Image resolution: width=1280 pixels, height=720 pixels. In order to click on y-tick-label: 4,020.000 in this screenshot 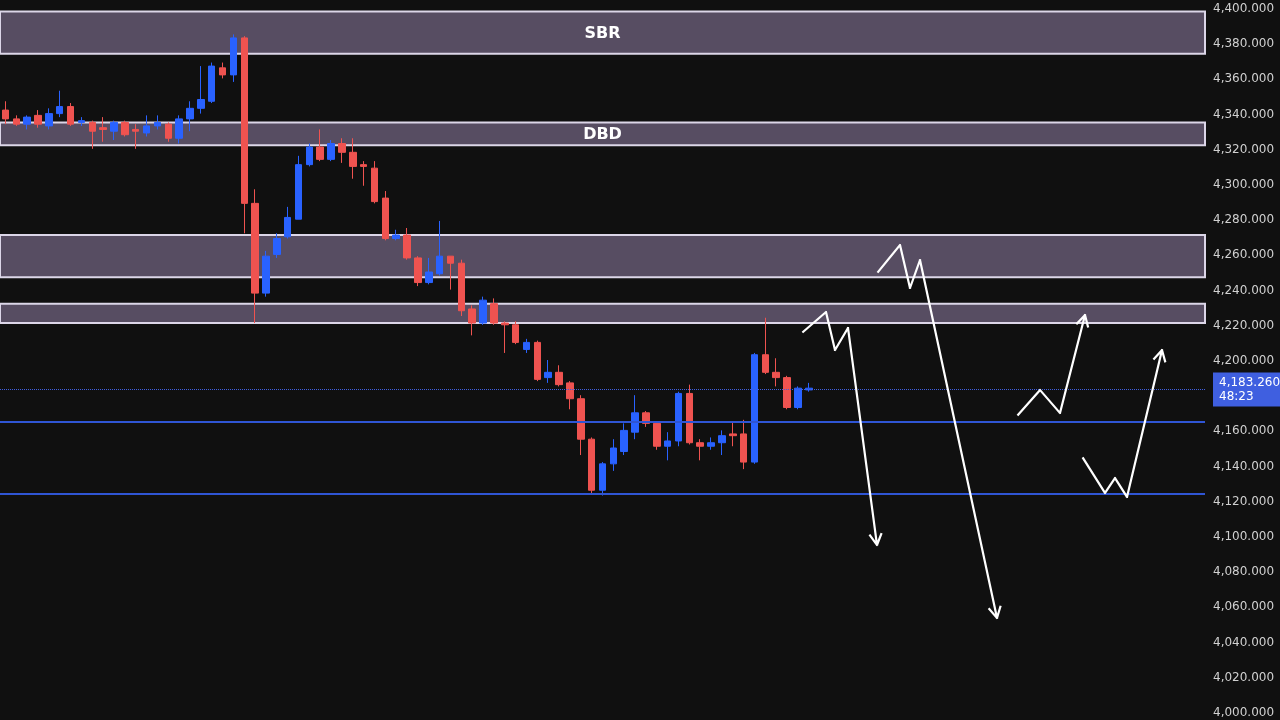, I will do `click(1244, 676)`.